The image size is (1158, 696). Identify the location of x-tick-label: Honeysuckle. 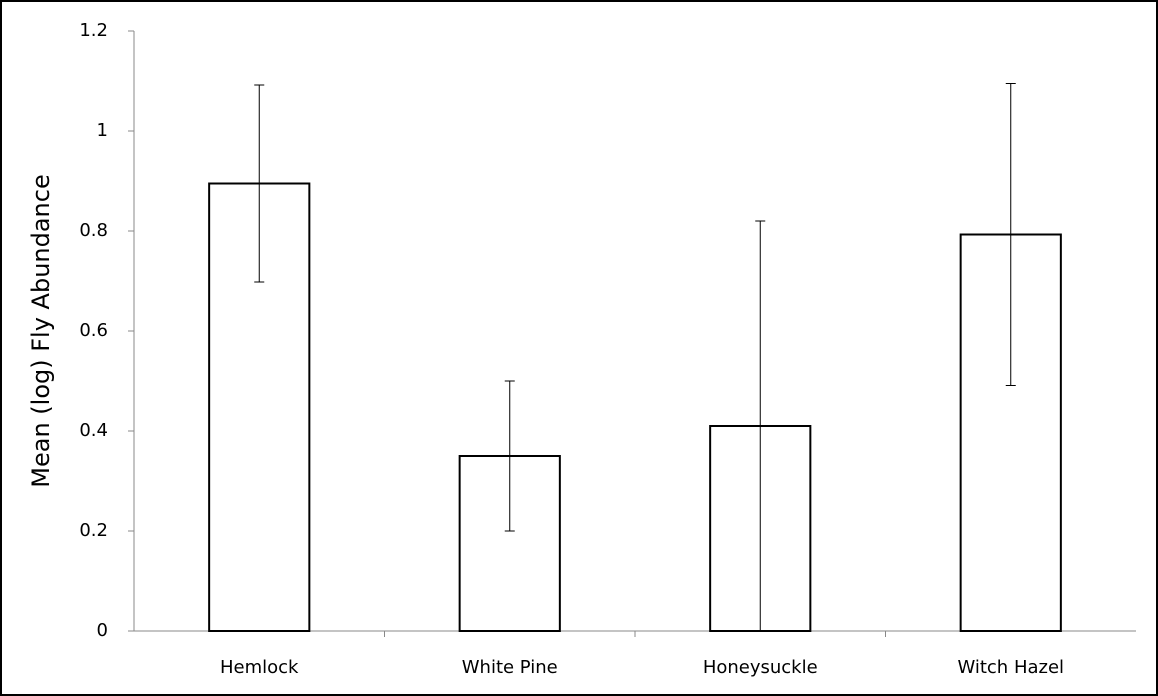
(760, 667).